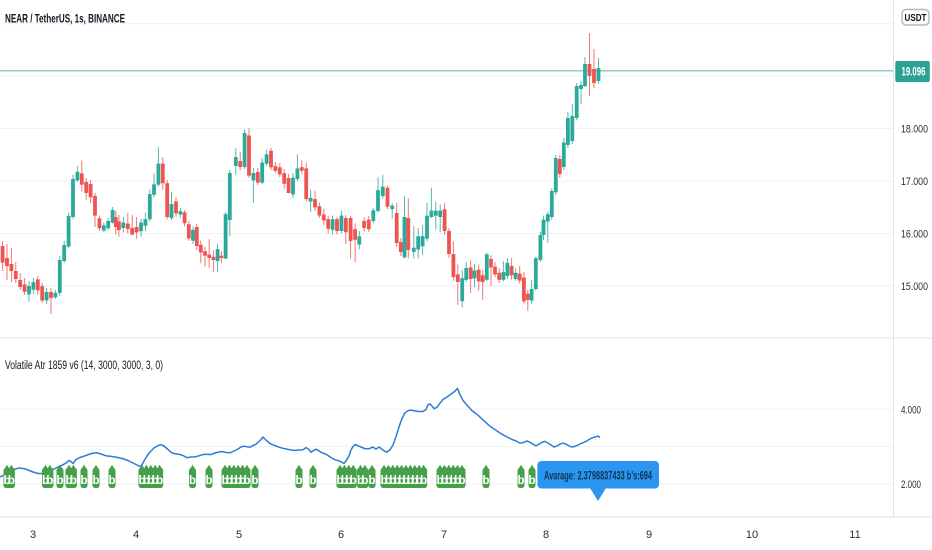 The height and width of the screenshot is (550, 932). I want to click on svg-text: 18.000, so click(914, 130).